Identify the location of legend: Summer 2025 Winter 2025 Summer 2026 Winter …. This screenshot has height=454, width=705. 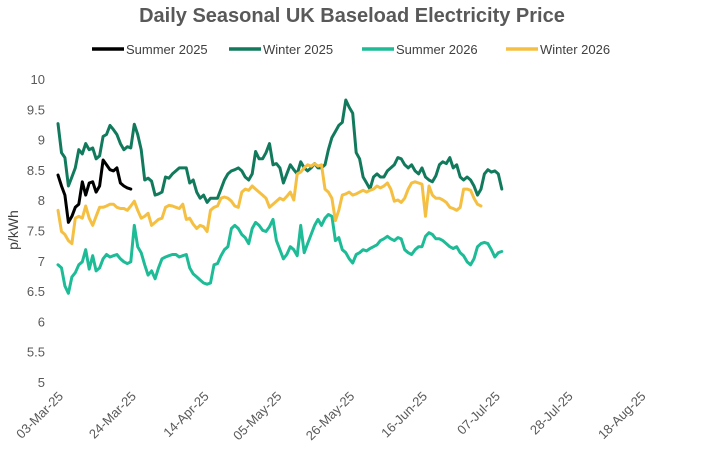
(351, 49).